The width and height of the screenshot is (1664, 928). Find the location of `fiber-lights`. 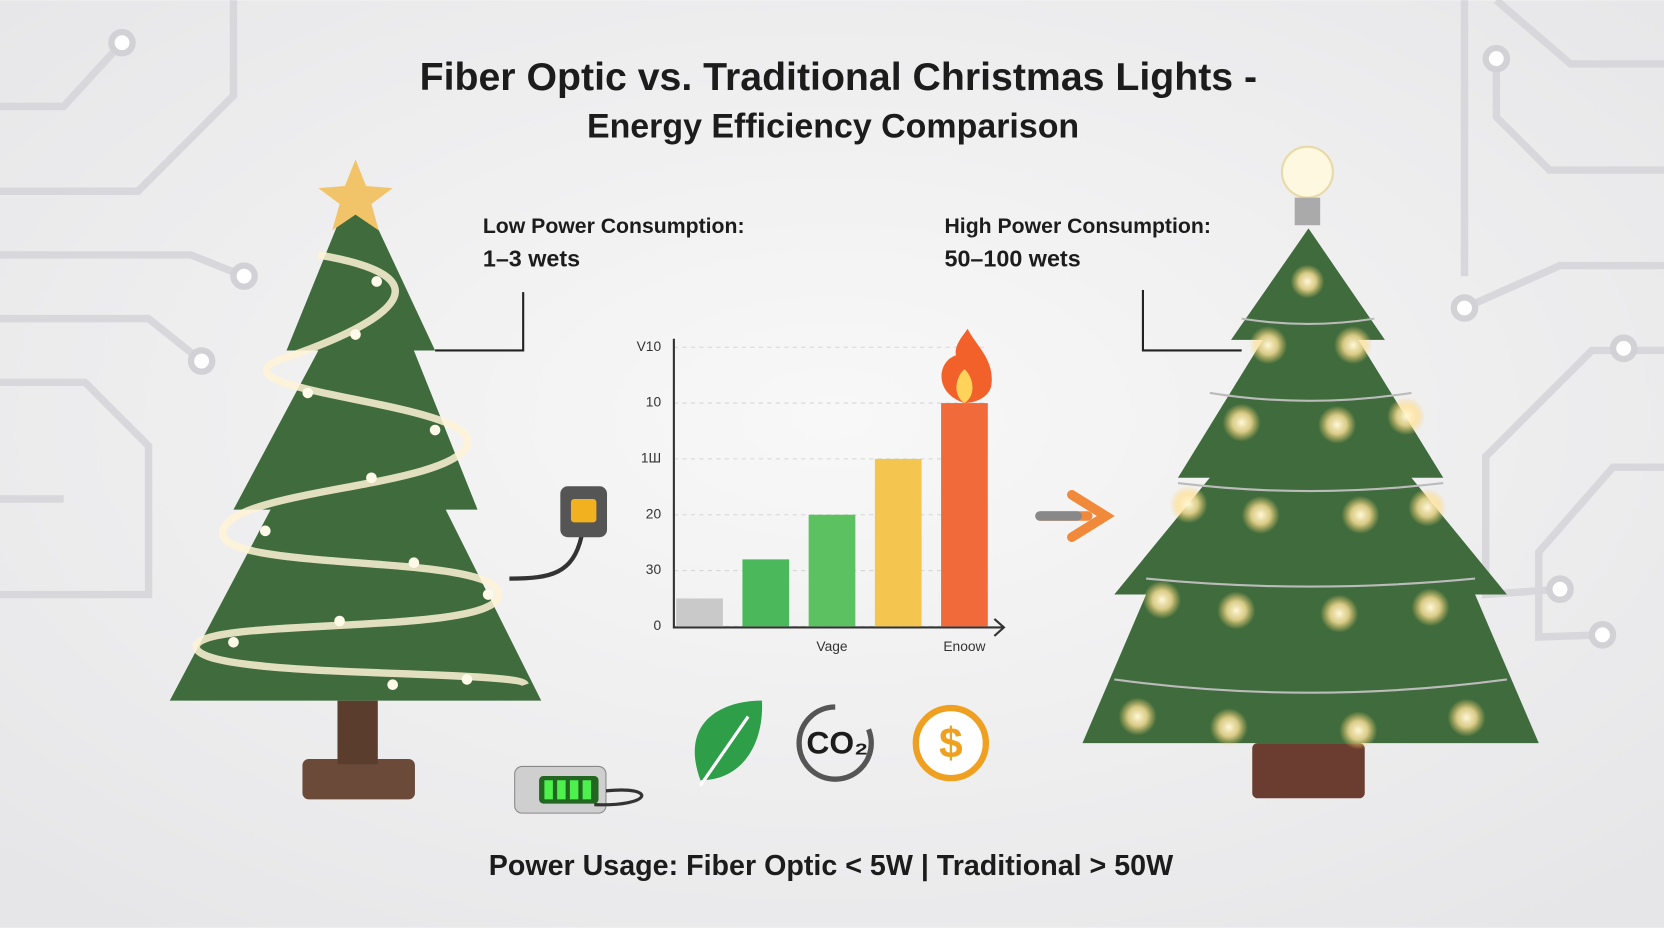

fiber-lights is located at coordinates (361, 483).